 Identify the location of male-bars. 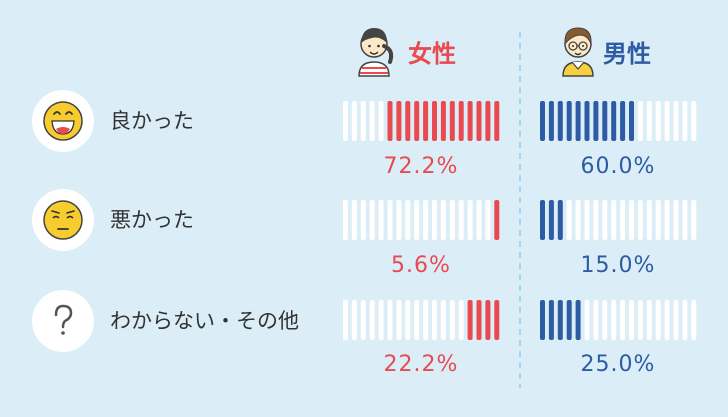
(618, 220).